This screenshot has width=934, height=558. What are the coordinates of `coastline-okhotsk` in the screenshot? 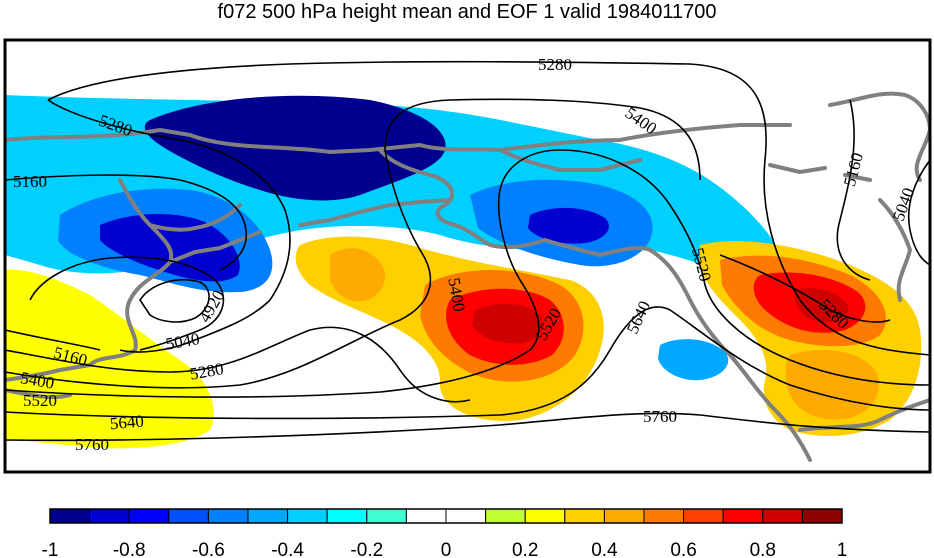 It's located at (195, 217).